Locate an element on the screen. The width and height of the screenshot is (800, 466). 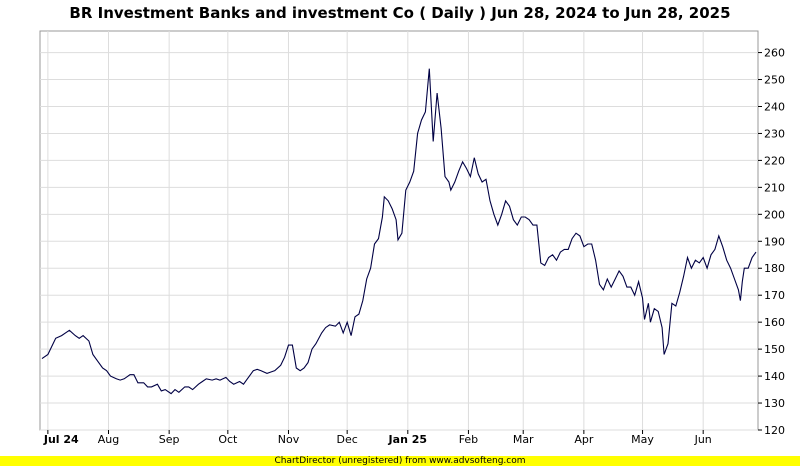
x-tick-label: Feb is located at coordinates (468, 439).